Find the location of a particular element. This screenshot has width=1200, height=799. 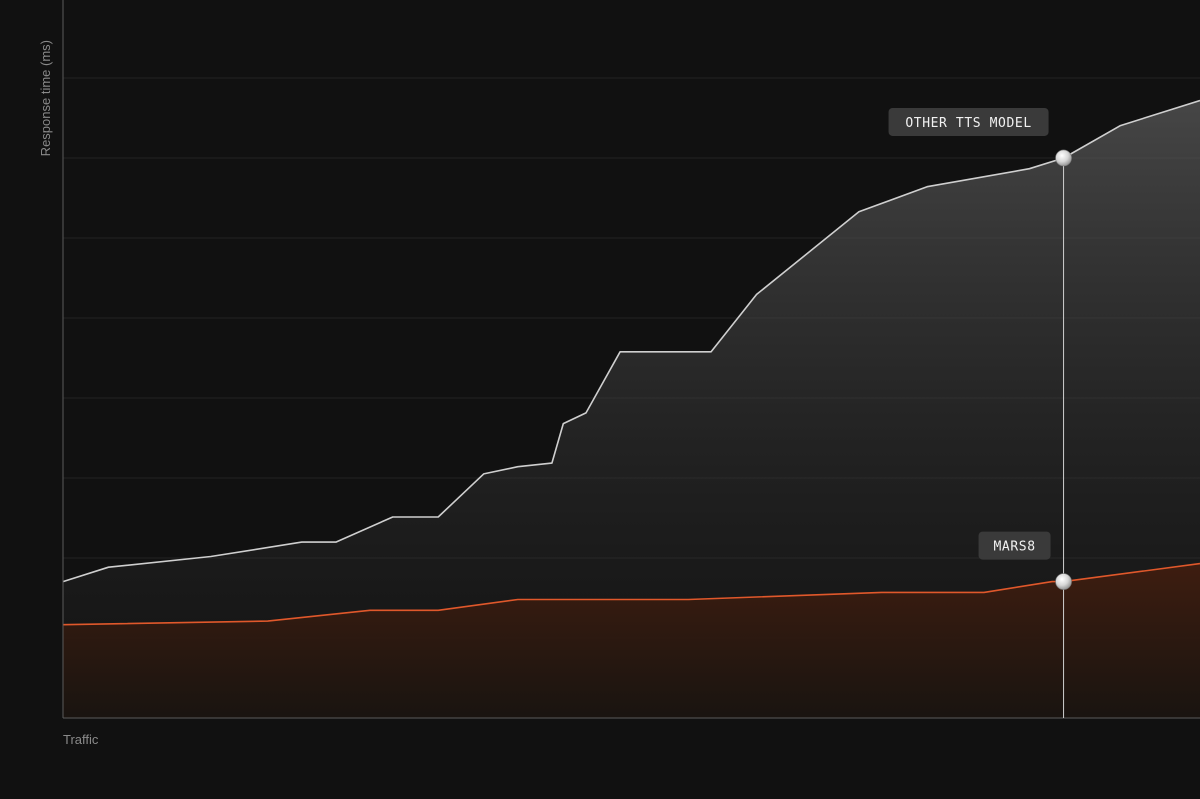

callout-other-tts: OTHER TTS MODEL is located at coordinates (968, 121).